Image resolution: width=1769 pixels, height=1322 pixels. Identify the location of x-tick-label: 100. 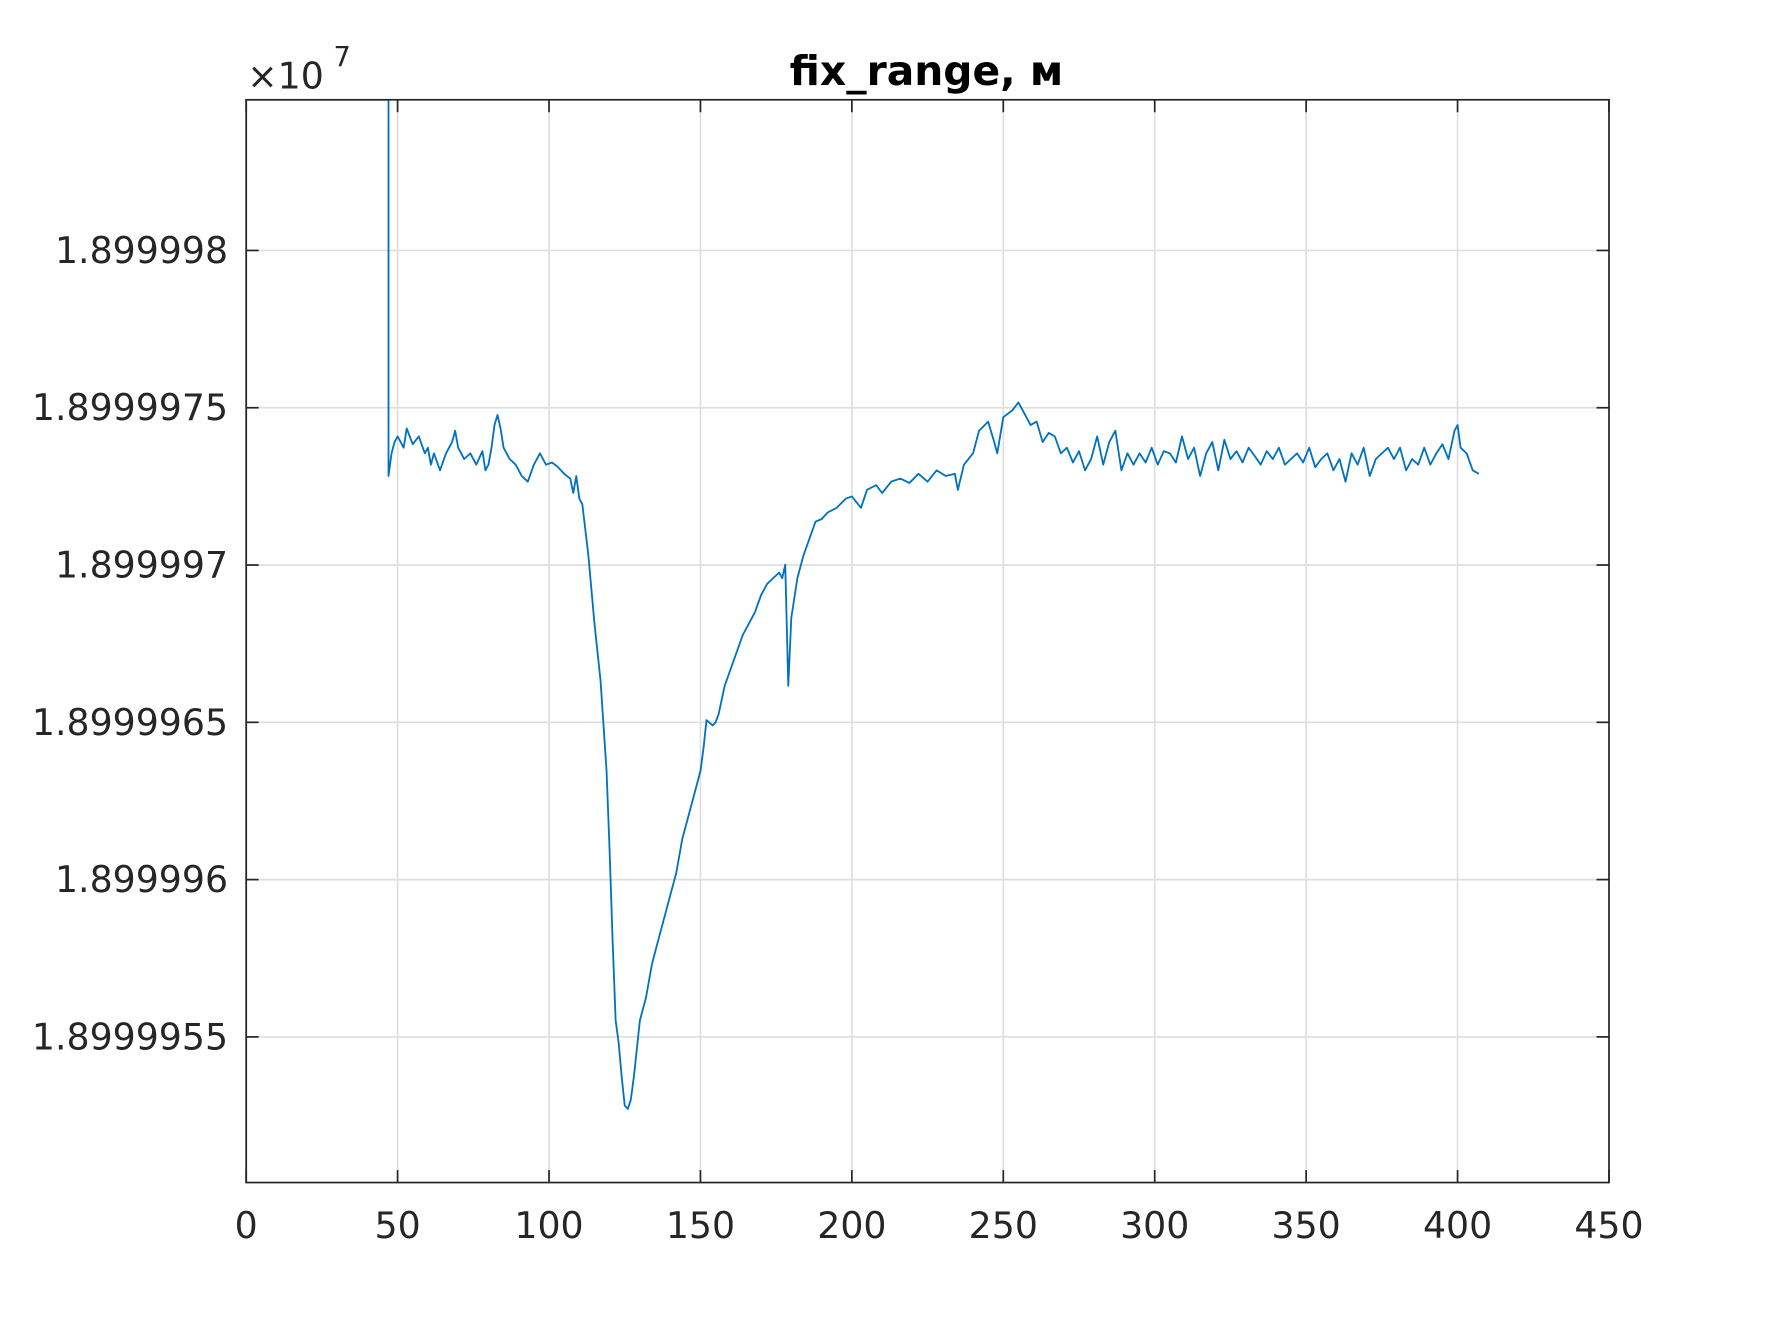
(548, 1225).